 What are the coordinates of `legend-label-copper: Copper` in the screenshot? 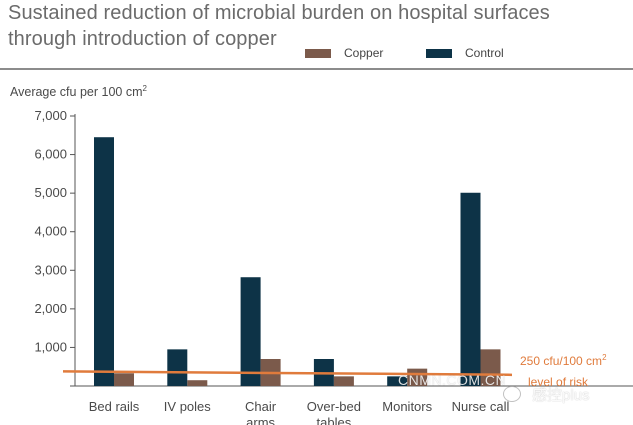 It's located at (364, 53).